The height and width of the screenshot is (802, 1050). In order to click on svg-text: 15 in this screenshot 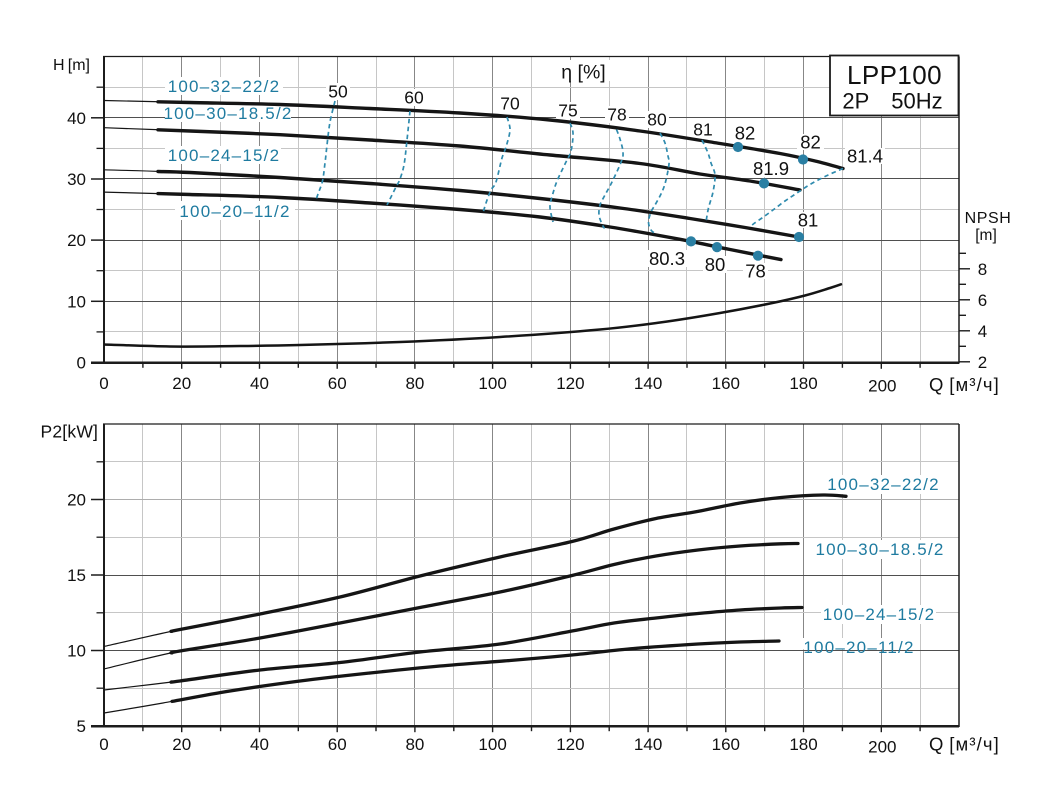, I will do `click(76, 575)`.